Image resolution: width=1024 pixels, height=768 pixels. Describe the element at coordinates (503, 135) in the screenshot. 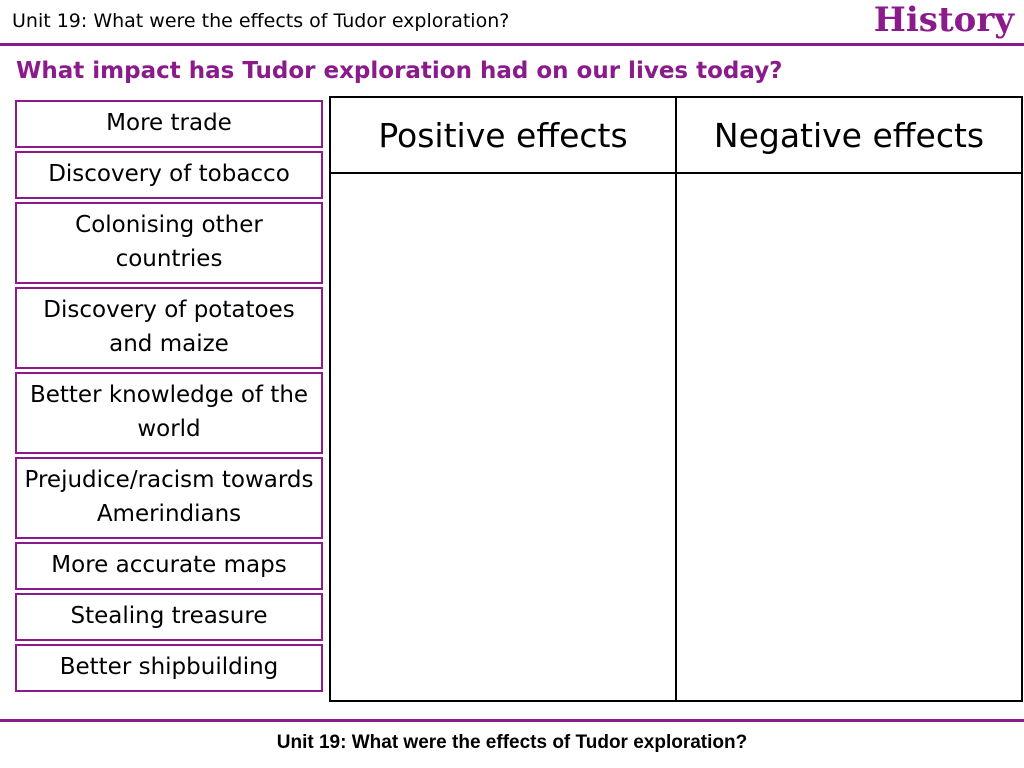

I see `column-header: Positive effects` at that location.